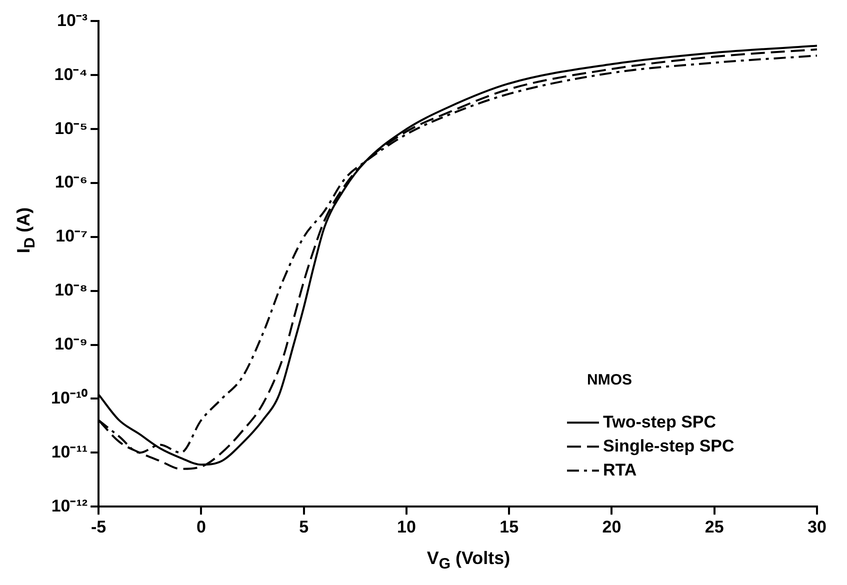  I want to click on legend-title: NMOS, so click(609, 380).